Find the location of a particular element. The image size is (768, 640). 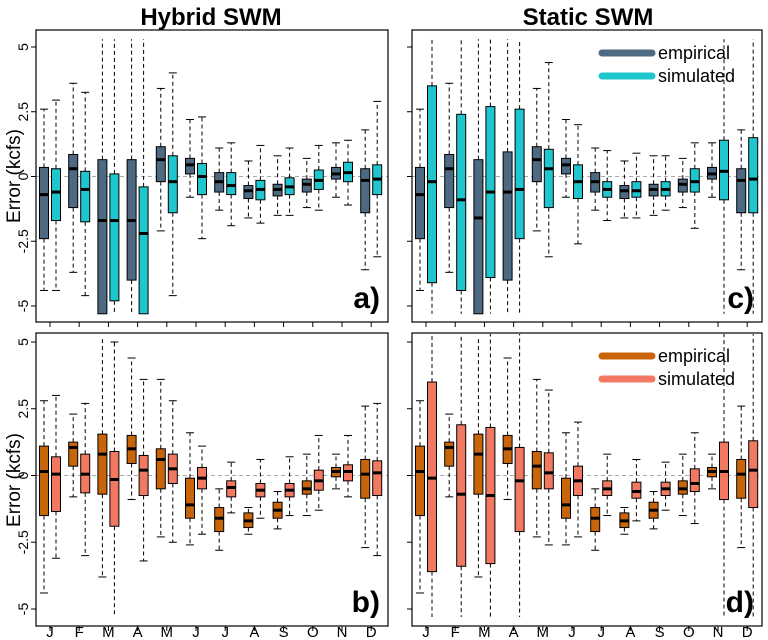

x-tick-label: J is located at coordinates (225, 632).